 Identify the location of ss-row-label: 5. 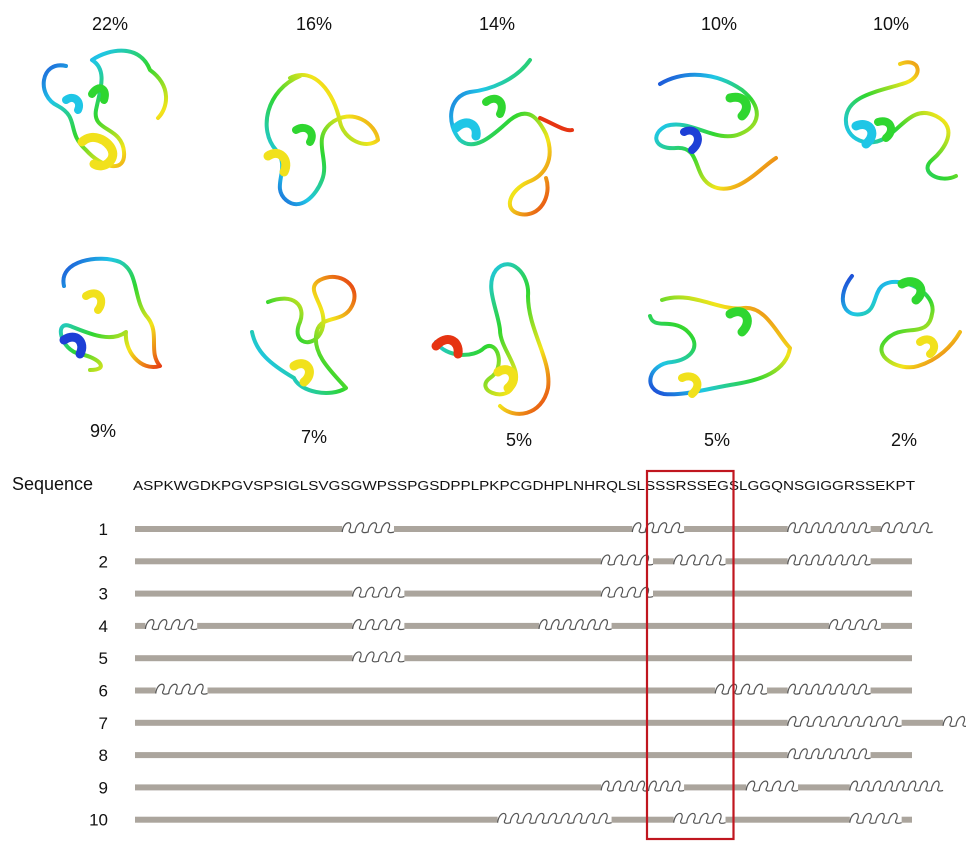
(103, 658).